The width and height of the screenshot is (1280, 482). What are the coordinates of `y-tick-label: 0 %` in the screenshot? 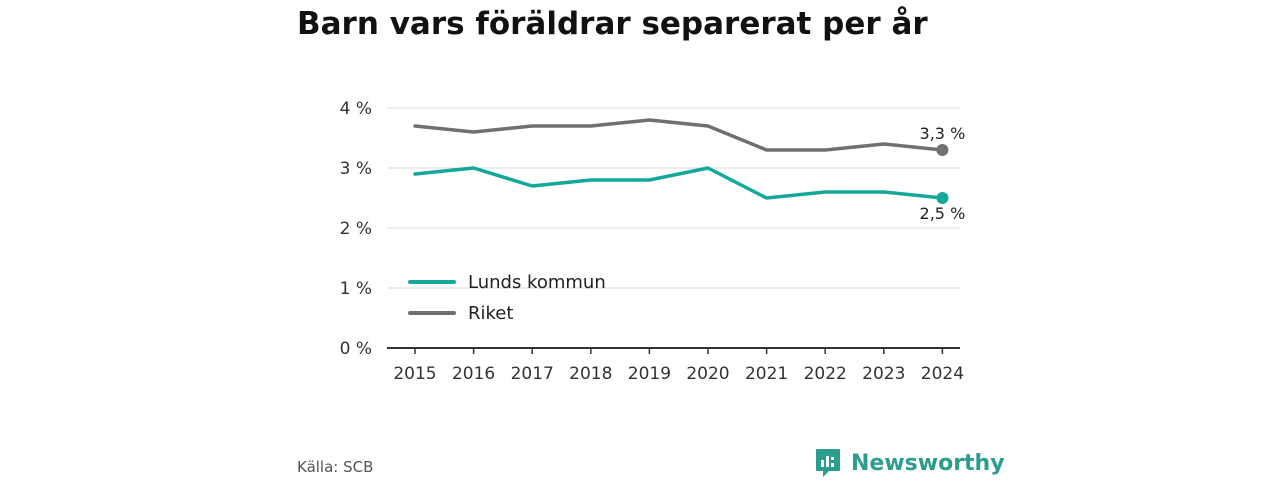 It's located at (356, 349).